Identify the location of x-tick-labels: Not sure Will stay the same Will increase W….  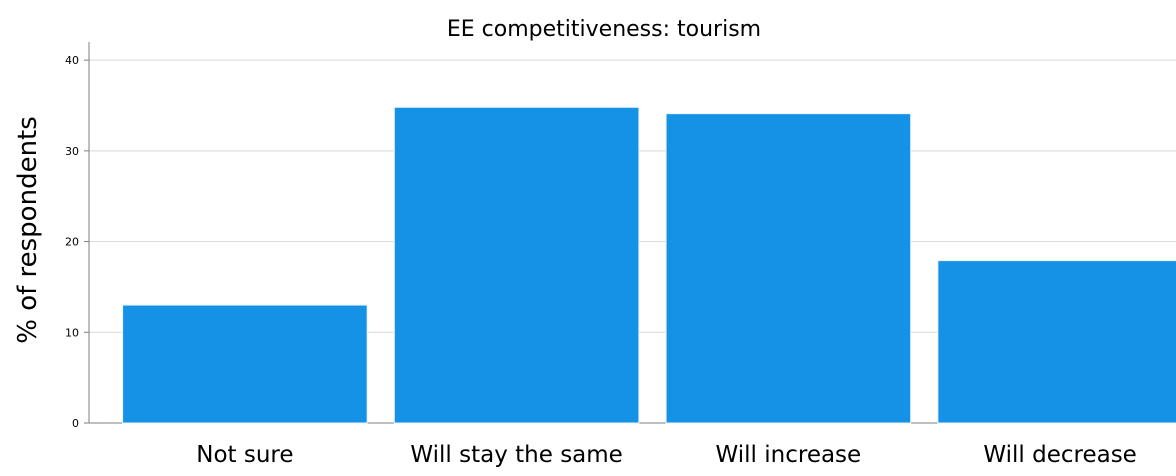
(666, 455).